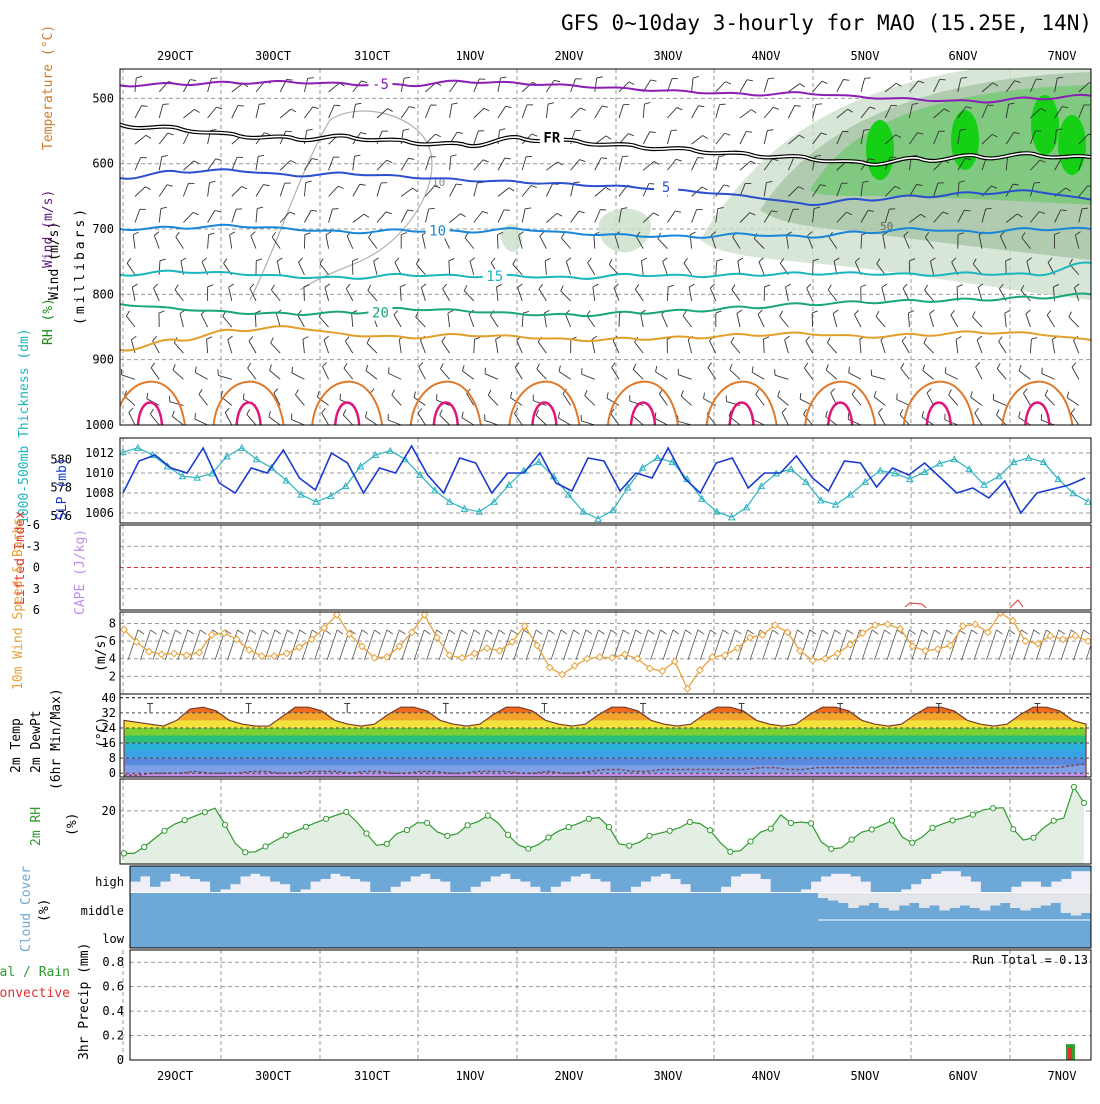  I want to click on precip-tick-label: 0.2, so click(113, 1036).